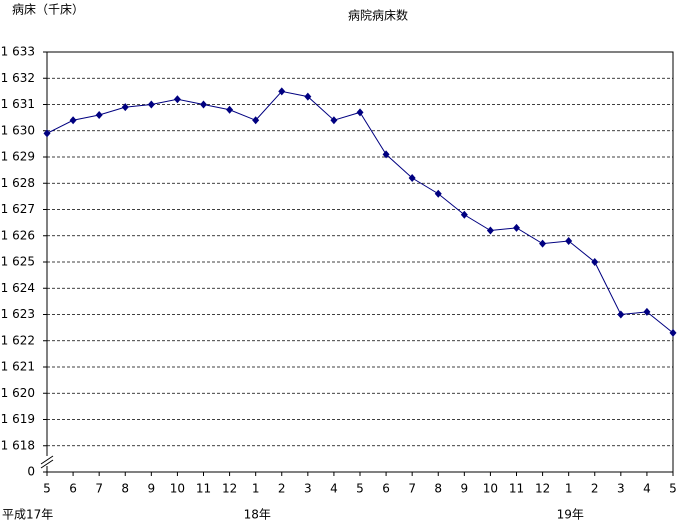  What do you see at coordinates (378, 15) in the screenshot?
I see `chart-title: 病院病床数` at bounding box center [378, 15].